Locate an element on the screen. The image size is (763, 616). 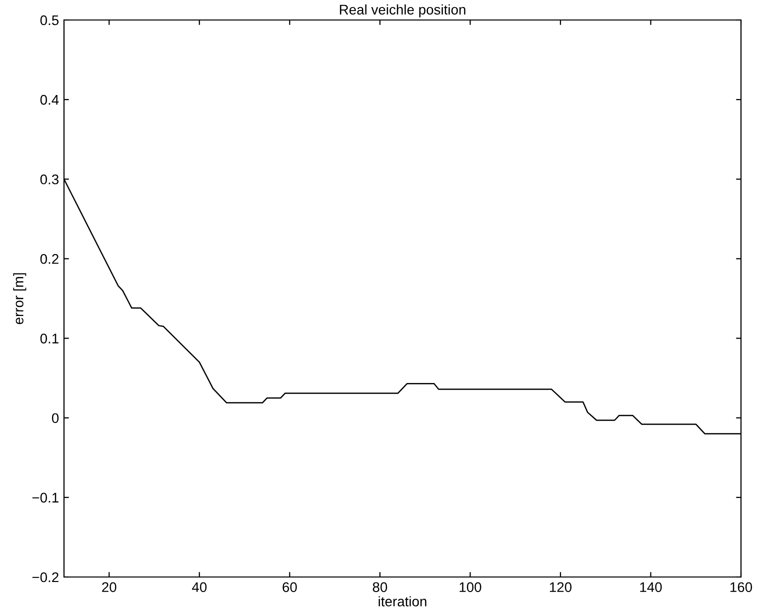
x-axis-title: iteration is located at coordinates (402, 601).